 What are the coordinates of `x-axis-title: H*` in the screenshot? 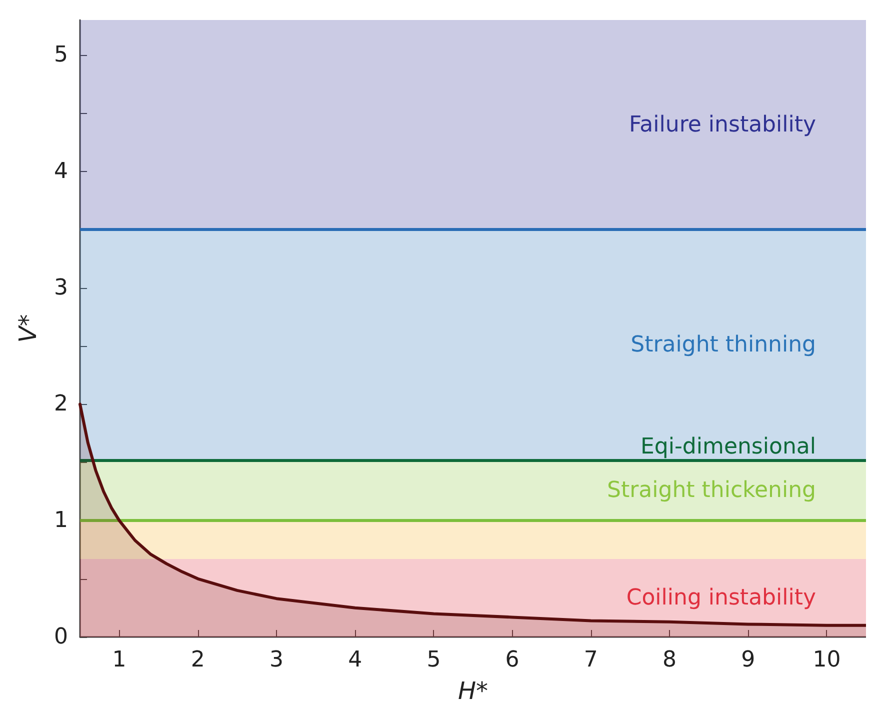 It's located at (473, 691).